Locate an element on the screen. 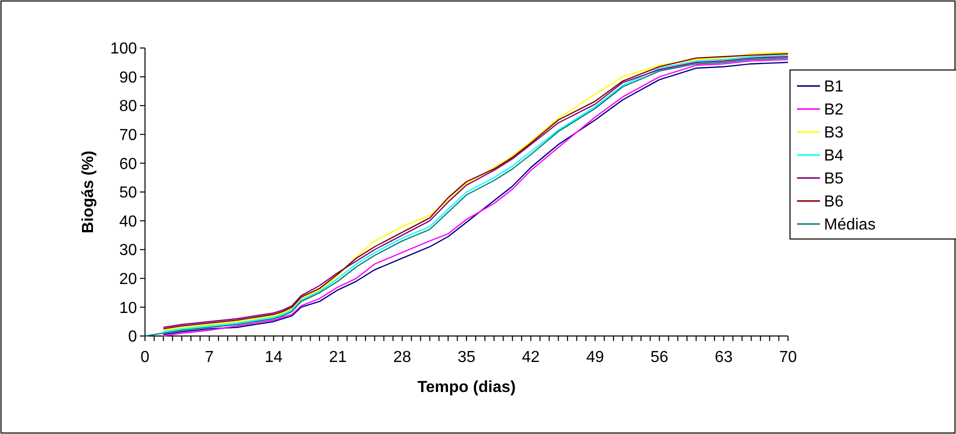  x-tick-label: 35 is located at coordinates (467, 357).